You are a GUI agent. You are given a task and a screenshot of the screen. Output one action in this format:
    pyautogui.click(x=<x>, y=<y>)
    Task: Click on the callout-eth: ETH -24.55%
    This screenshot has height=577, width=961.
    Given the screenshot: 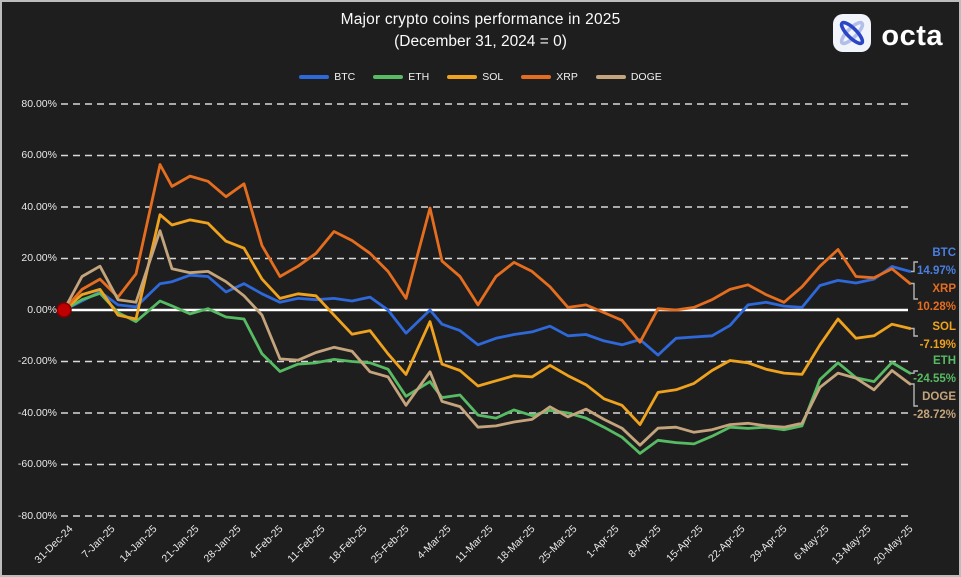 What is the action you would take?
    pyautogui.click(x=927, y=370)
    